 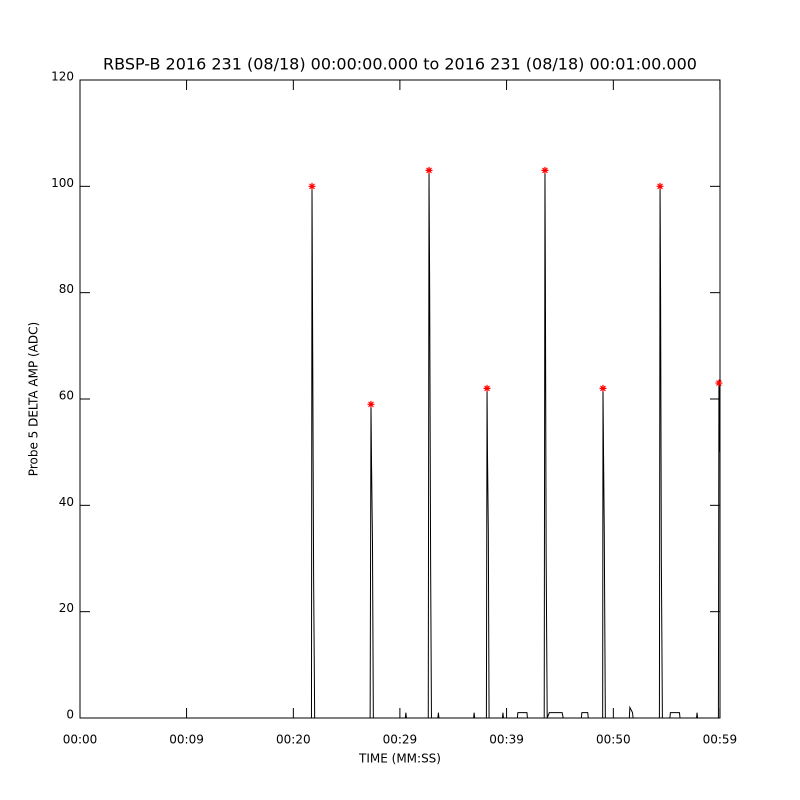 What do you see at coordinates (400, 740) in the screenshot?
I see `x-tick-label: 00:29` at bounding box center [400, 740].